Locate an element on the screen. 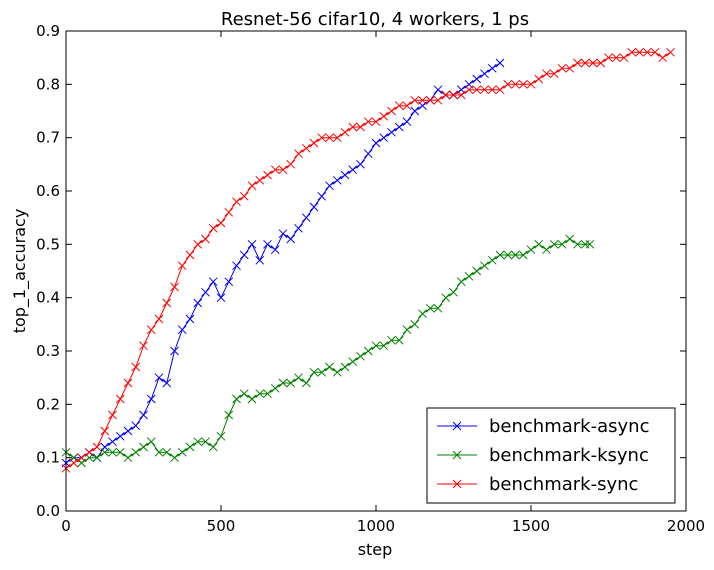  x-tick-label: 500 is located at coordinates (221, 526).